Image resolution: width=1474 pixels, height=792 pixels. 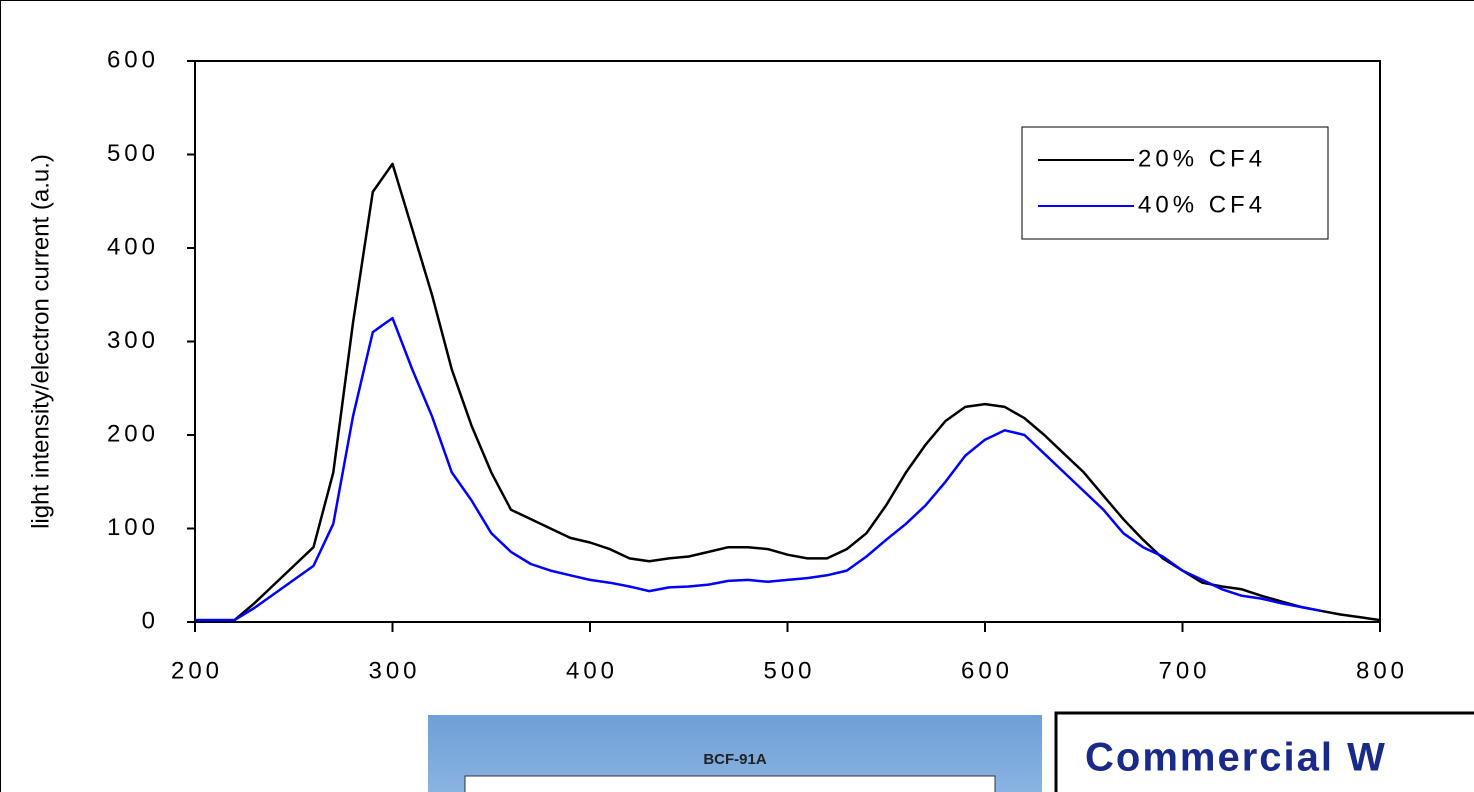 What do you see at coordinates (133, 433) in the screenshot?
I see `y-tick-label: 200` at bounding box center [133, 433].